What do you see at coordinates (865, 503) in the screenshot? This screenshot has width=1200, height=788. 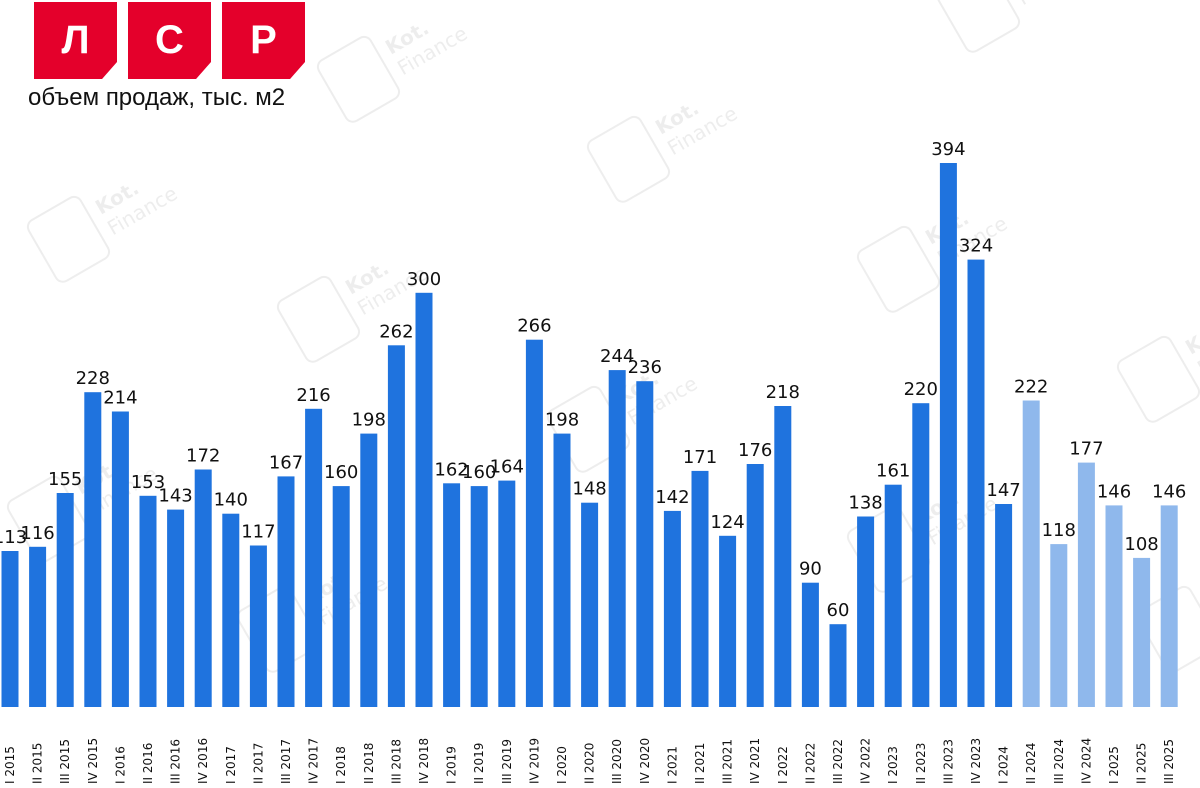 I see `value-label-31: 138` at bounding box center [865, 503].